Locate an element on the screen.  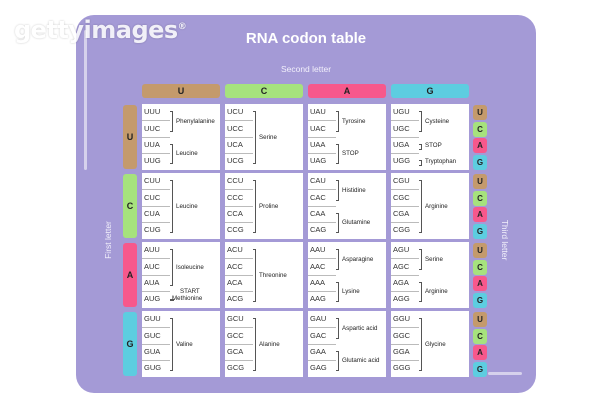
amino-acid-label: Methionine is located at coordinates (187, 298).